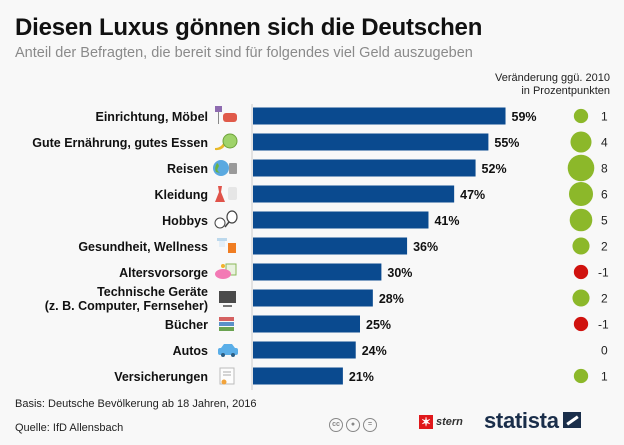  What do you see at coordinates (152, 117) in the screenshot?
I see `category-label: Einrichtung, Möbel` at bounding box center [152, 117].